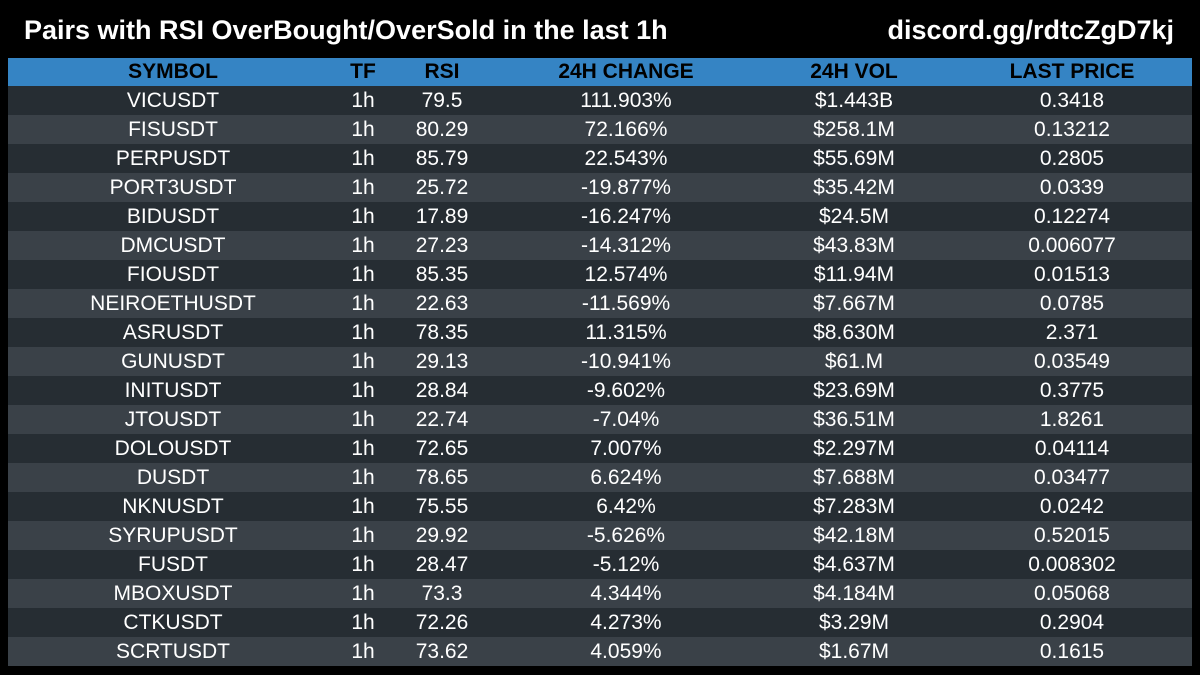  What do you see at coordinates (173, 622) in the screenshot?
I see `symbol-cell: CTKUSDT` at bounding box center [173, 622].